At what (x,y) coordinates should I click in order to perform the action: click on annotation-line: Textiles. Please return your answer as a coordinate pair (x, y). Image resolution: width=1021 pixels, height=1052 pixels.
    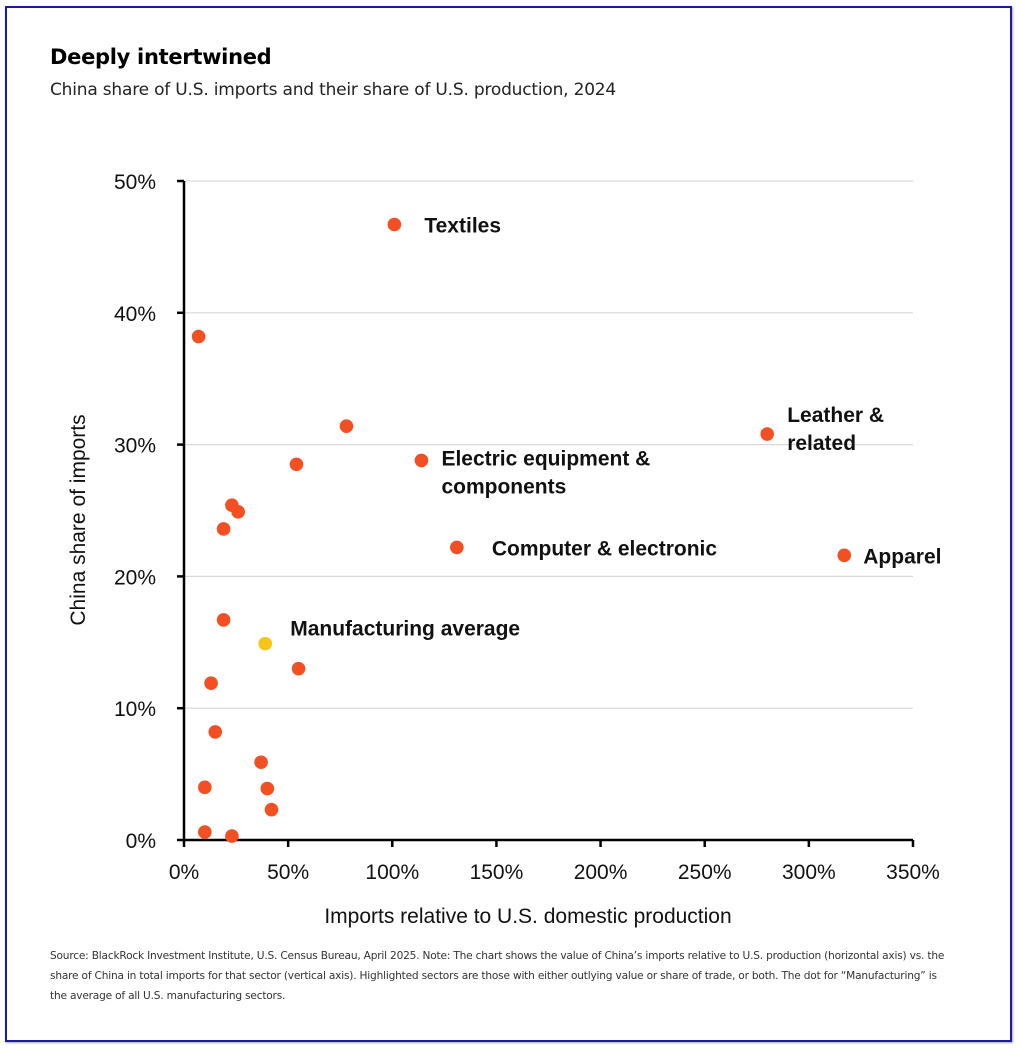
    Looking at the image, I should click on (462, 225).